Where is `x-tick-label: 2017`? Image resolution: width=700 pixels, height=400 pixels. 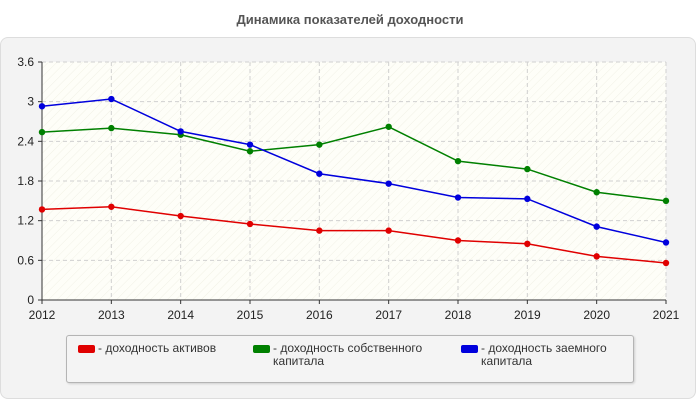 x-tick-label: 2017 is located at coordinates (388, 315).